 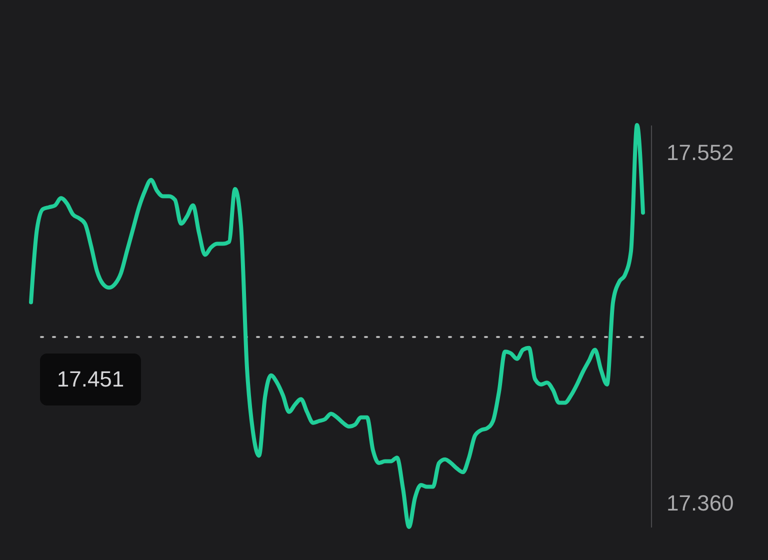 What do you see at coordinates (700, 152) in the screenshot?
I see `y-tick-label: 17.552` at bounding box center [700, 152].